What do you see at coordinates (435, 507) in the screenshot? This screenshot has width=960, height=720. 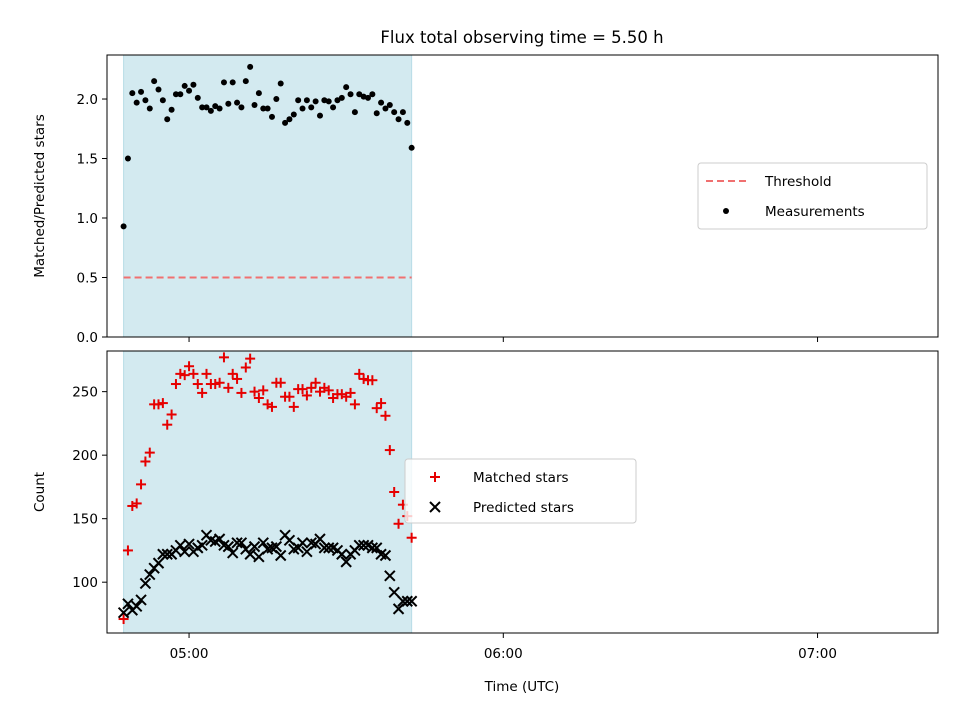 I see `legend-predicted-swatch` at bounding box center [435, 507].